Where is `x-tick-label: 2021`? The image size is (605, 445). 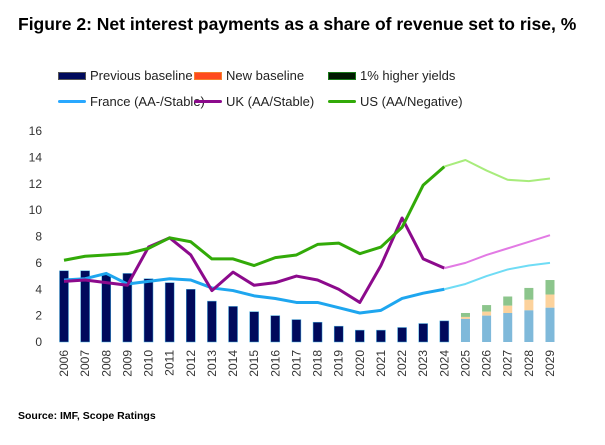 x-tick-label: 2021 is located at coordinates (381, 363).